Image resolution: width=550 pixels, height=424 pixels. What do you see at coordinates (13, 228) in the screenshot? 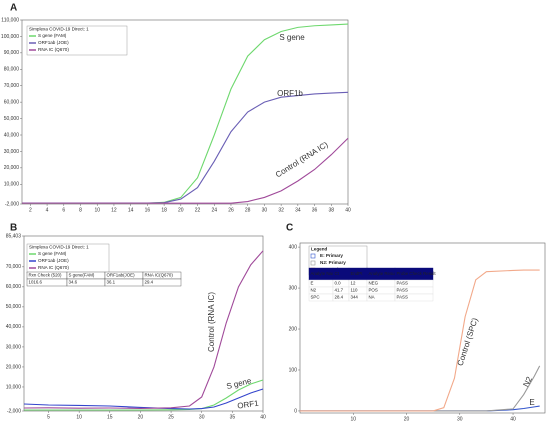
I see `panel-label: B` at bounding box center [13, 228].